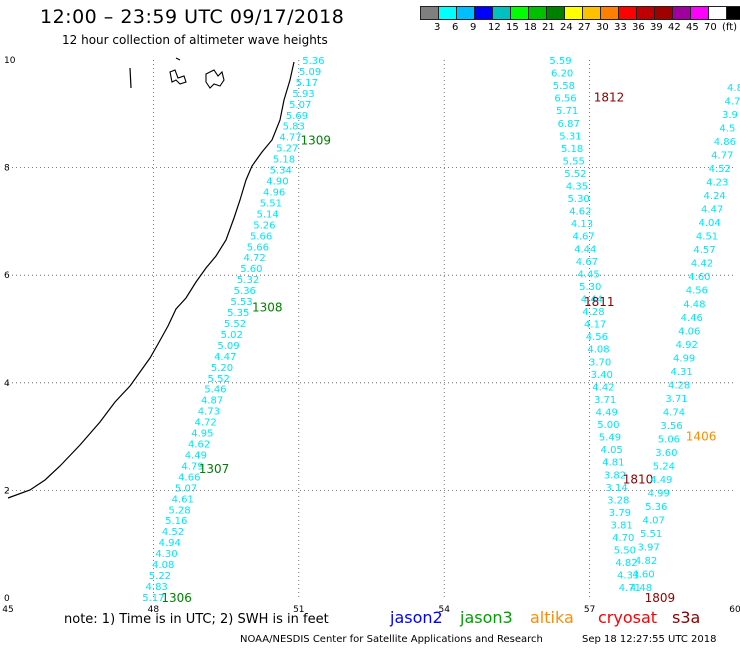 Image resolution: width=740 pixels, height=650 pixels. I want to click on wave-height-label: 5.24, so click(664, 467).